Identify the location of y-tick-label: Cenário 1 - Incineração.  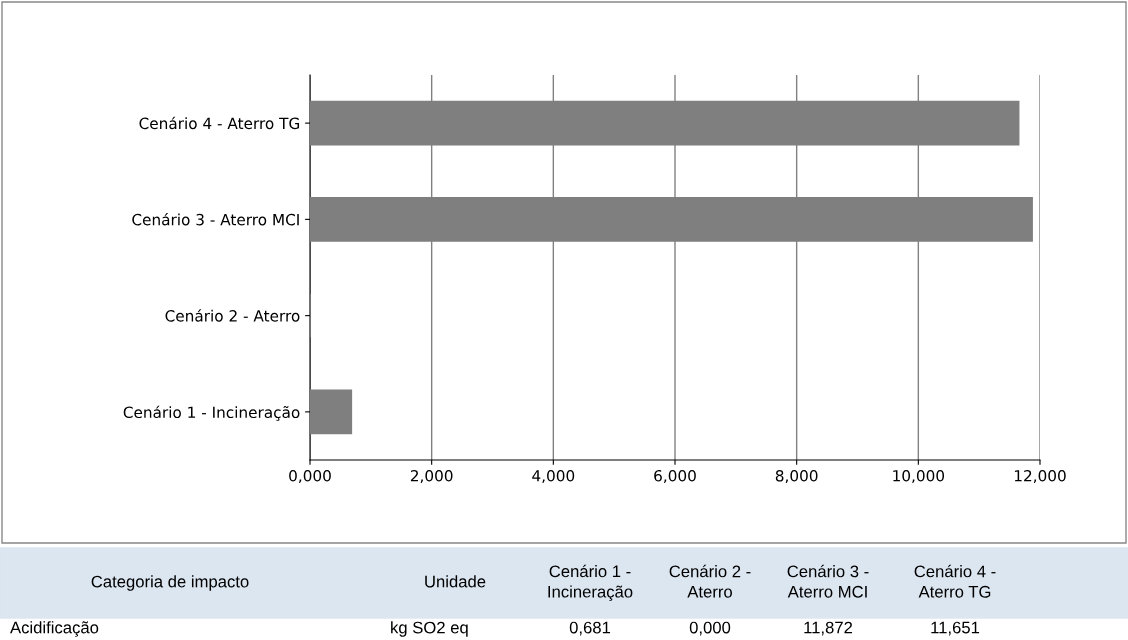
(211, 413).